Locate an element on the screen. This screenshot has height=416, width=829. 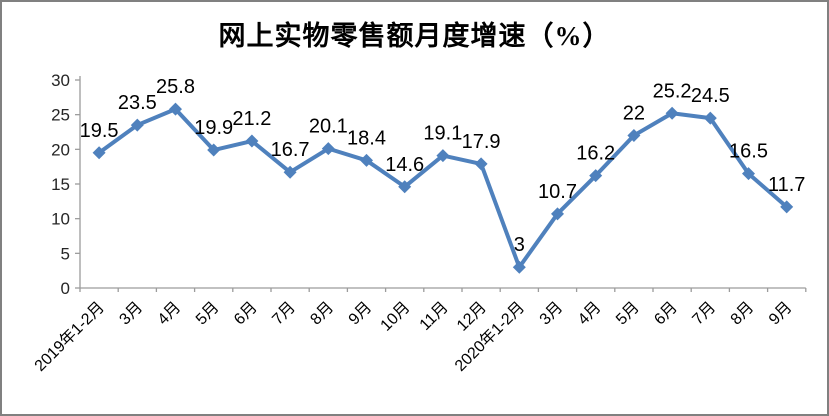
data-point-label: 17.9 is located at coordinates (481, 142).